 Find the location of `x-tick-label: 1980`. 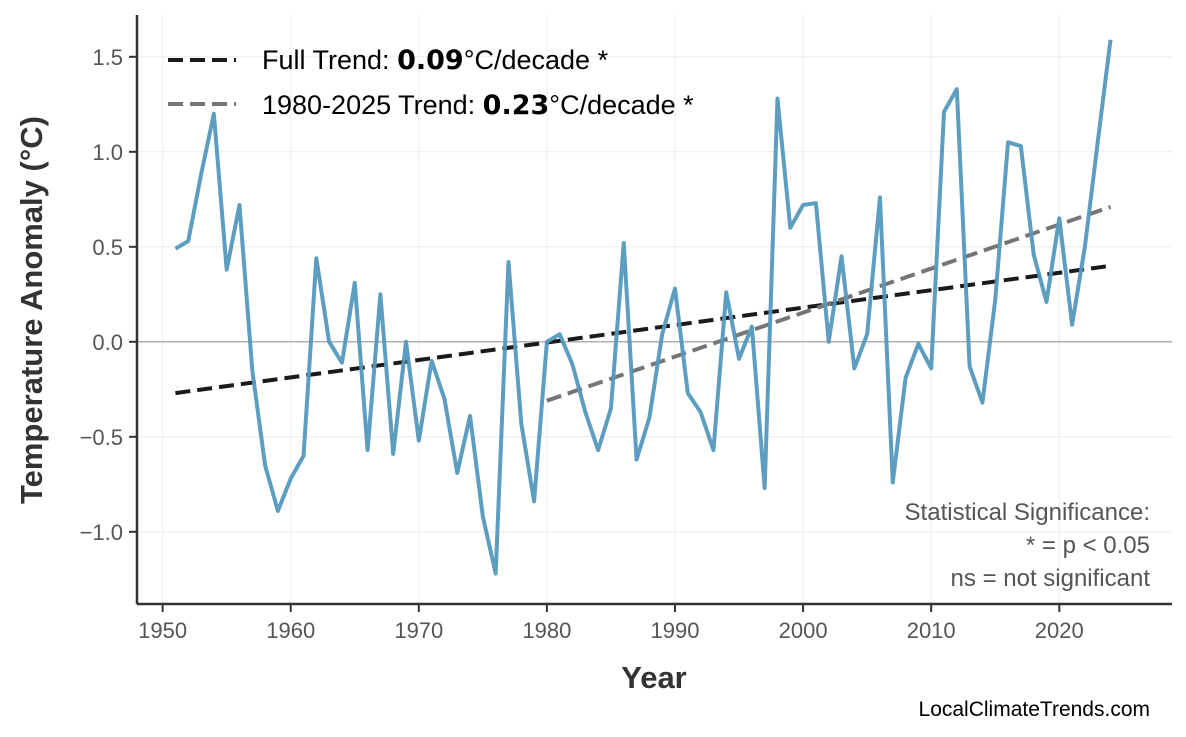

x-tick-label: 1980 is located at coordinates (546, 630).